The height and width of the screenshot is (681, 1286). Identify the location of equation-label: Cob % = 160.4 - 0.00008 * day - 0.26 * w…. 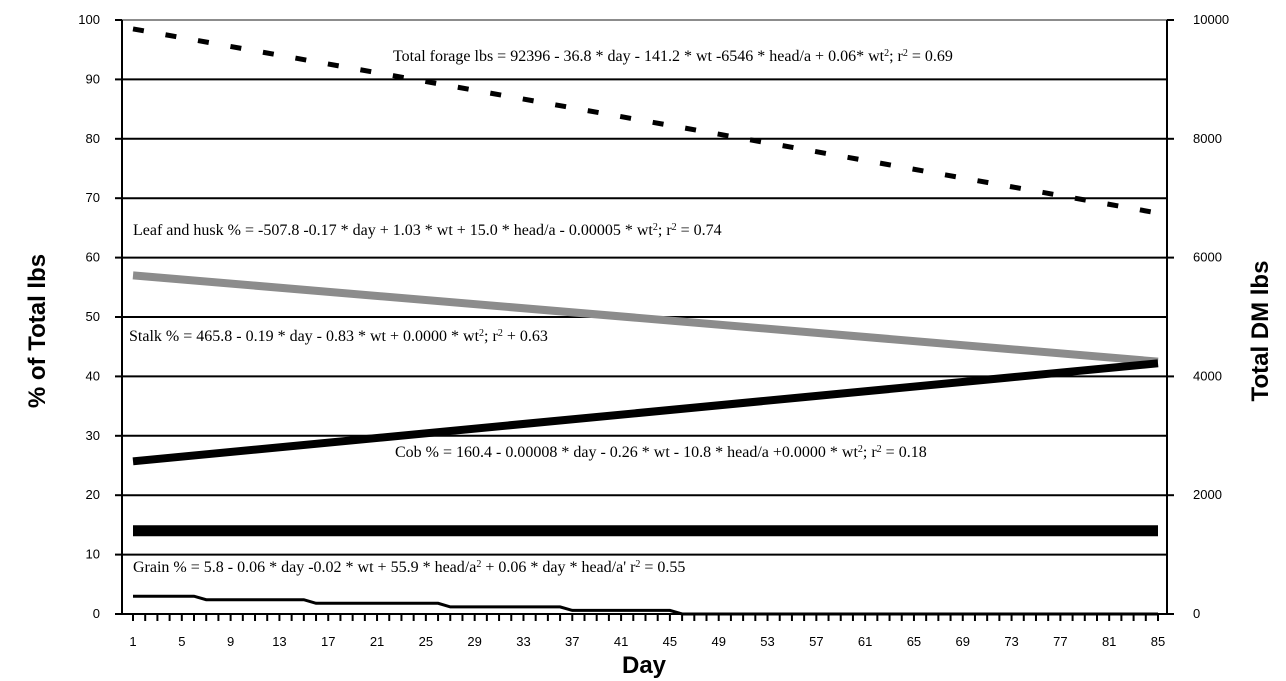
(661, 453).